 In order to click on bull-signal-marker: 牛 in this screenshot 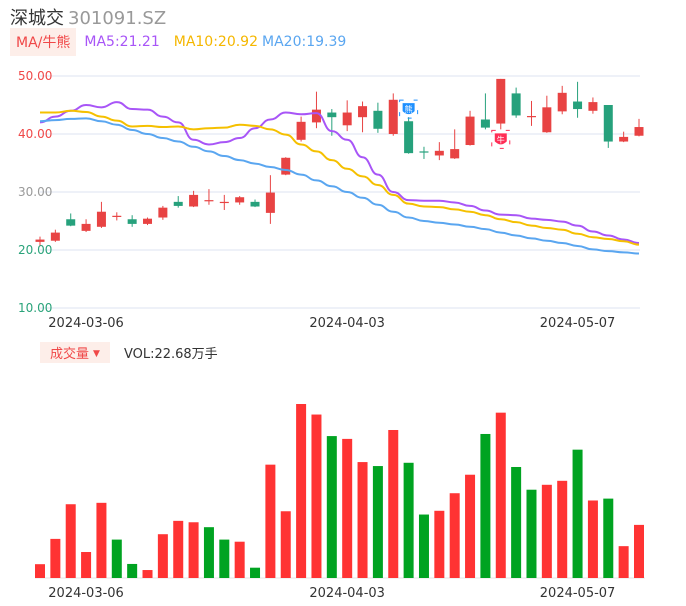, I will do `click(501, 139)`.